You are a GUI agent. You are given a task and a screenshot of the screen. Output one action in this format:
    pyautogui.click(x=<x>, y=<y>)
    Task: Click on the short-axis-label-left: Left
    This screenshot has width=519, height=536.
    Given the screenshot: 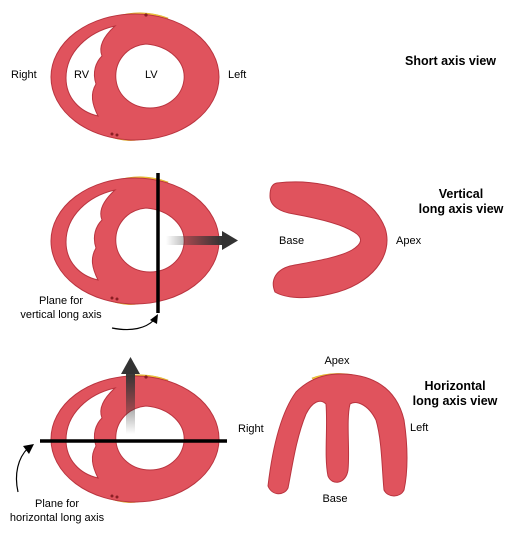 What is the action you would take?
    pyautogui.click(x=237, y=75)
    